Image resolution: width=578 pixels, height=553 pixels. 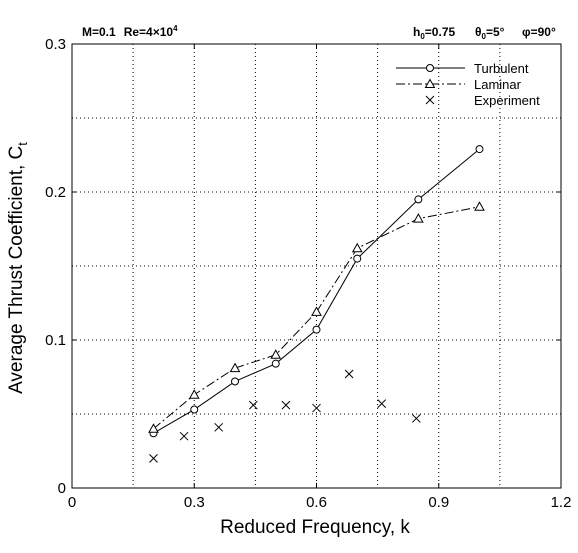 I want to click on legend-label-experiment: Experiment, so click(x=507, y=100).